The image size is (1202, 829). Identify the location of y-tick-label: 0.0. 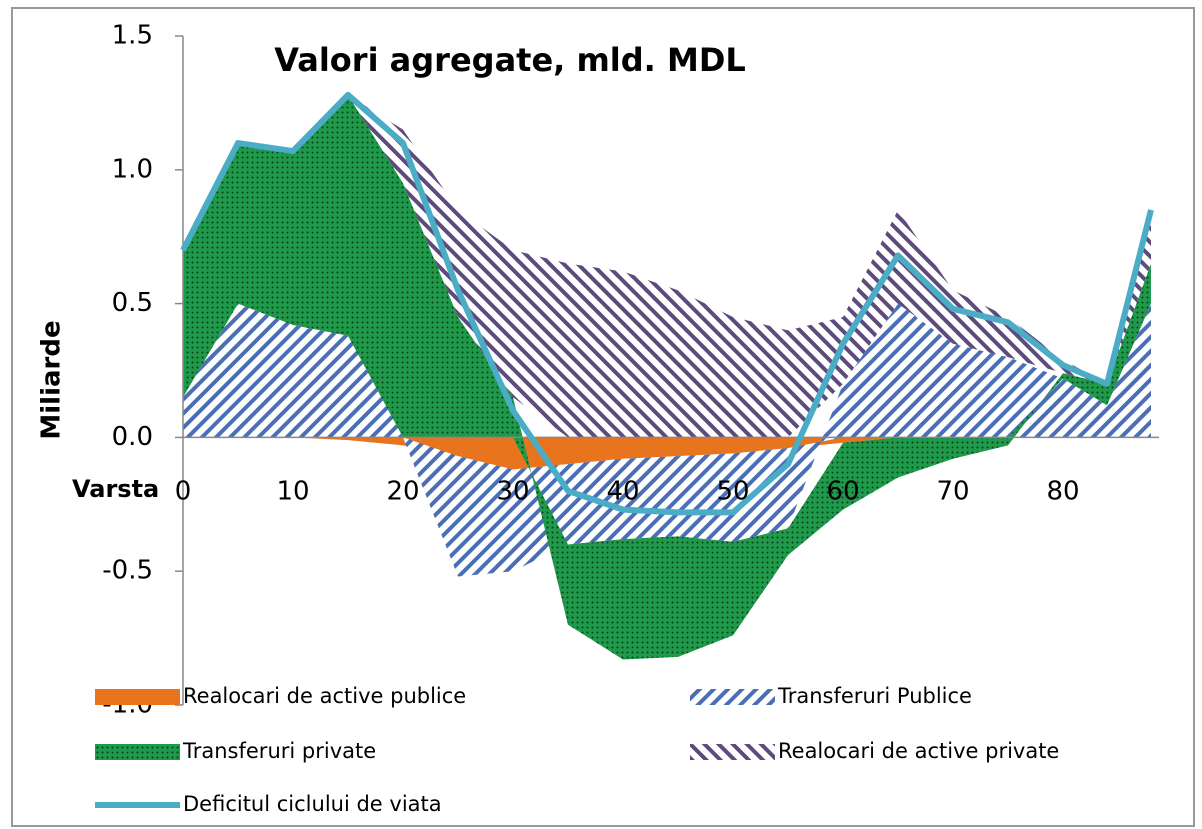
(132, 437).